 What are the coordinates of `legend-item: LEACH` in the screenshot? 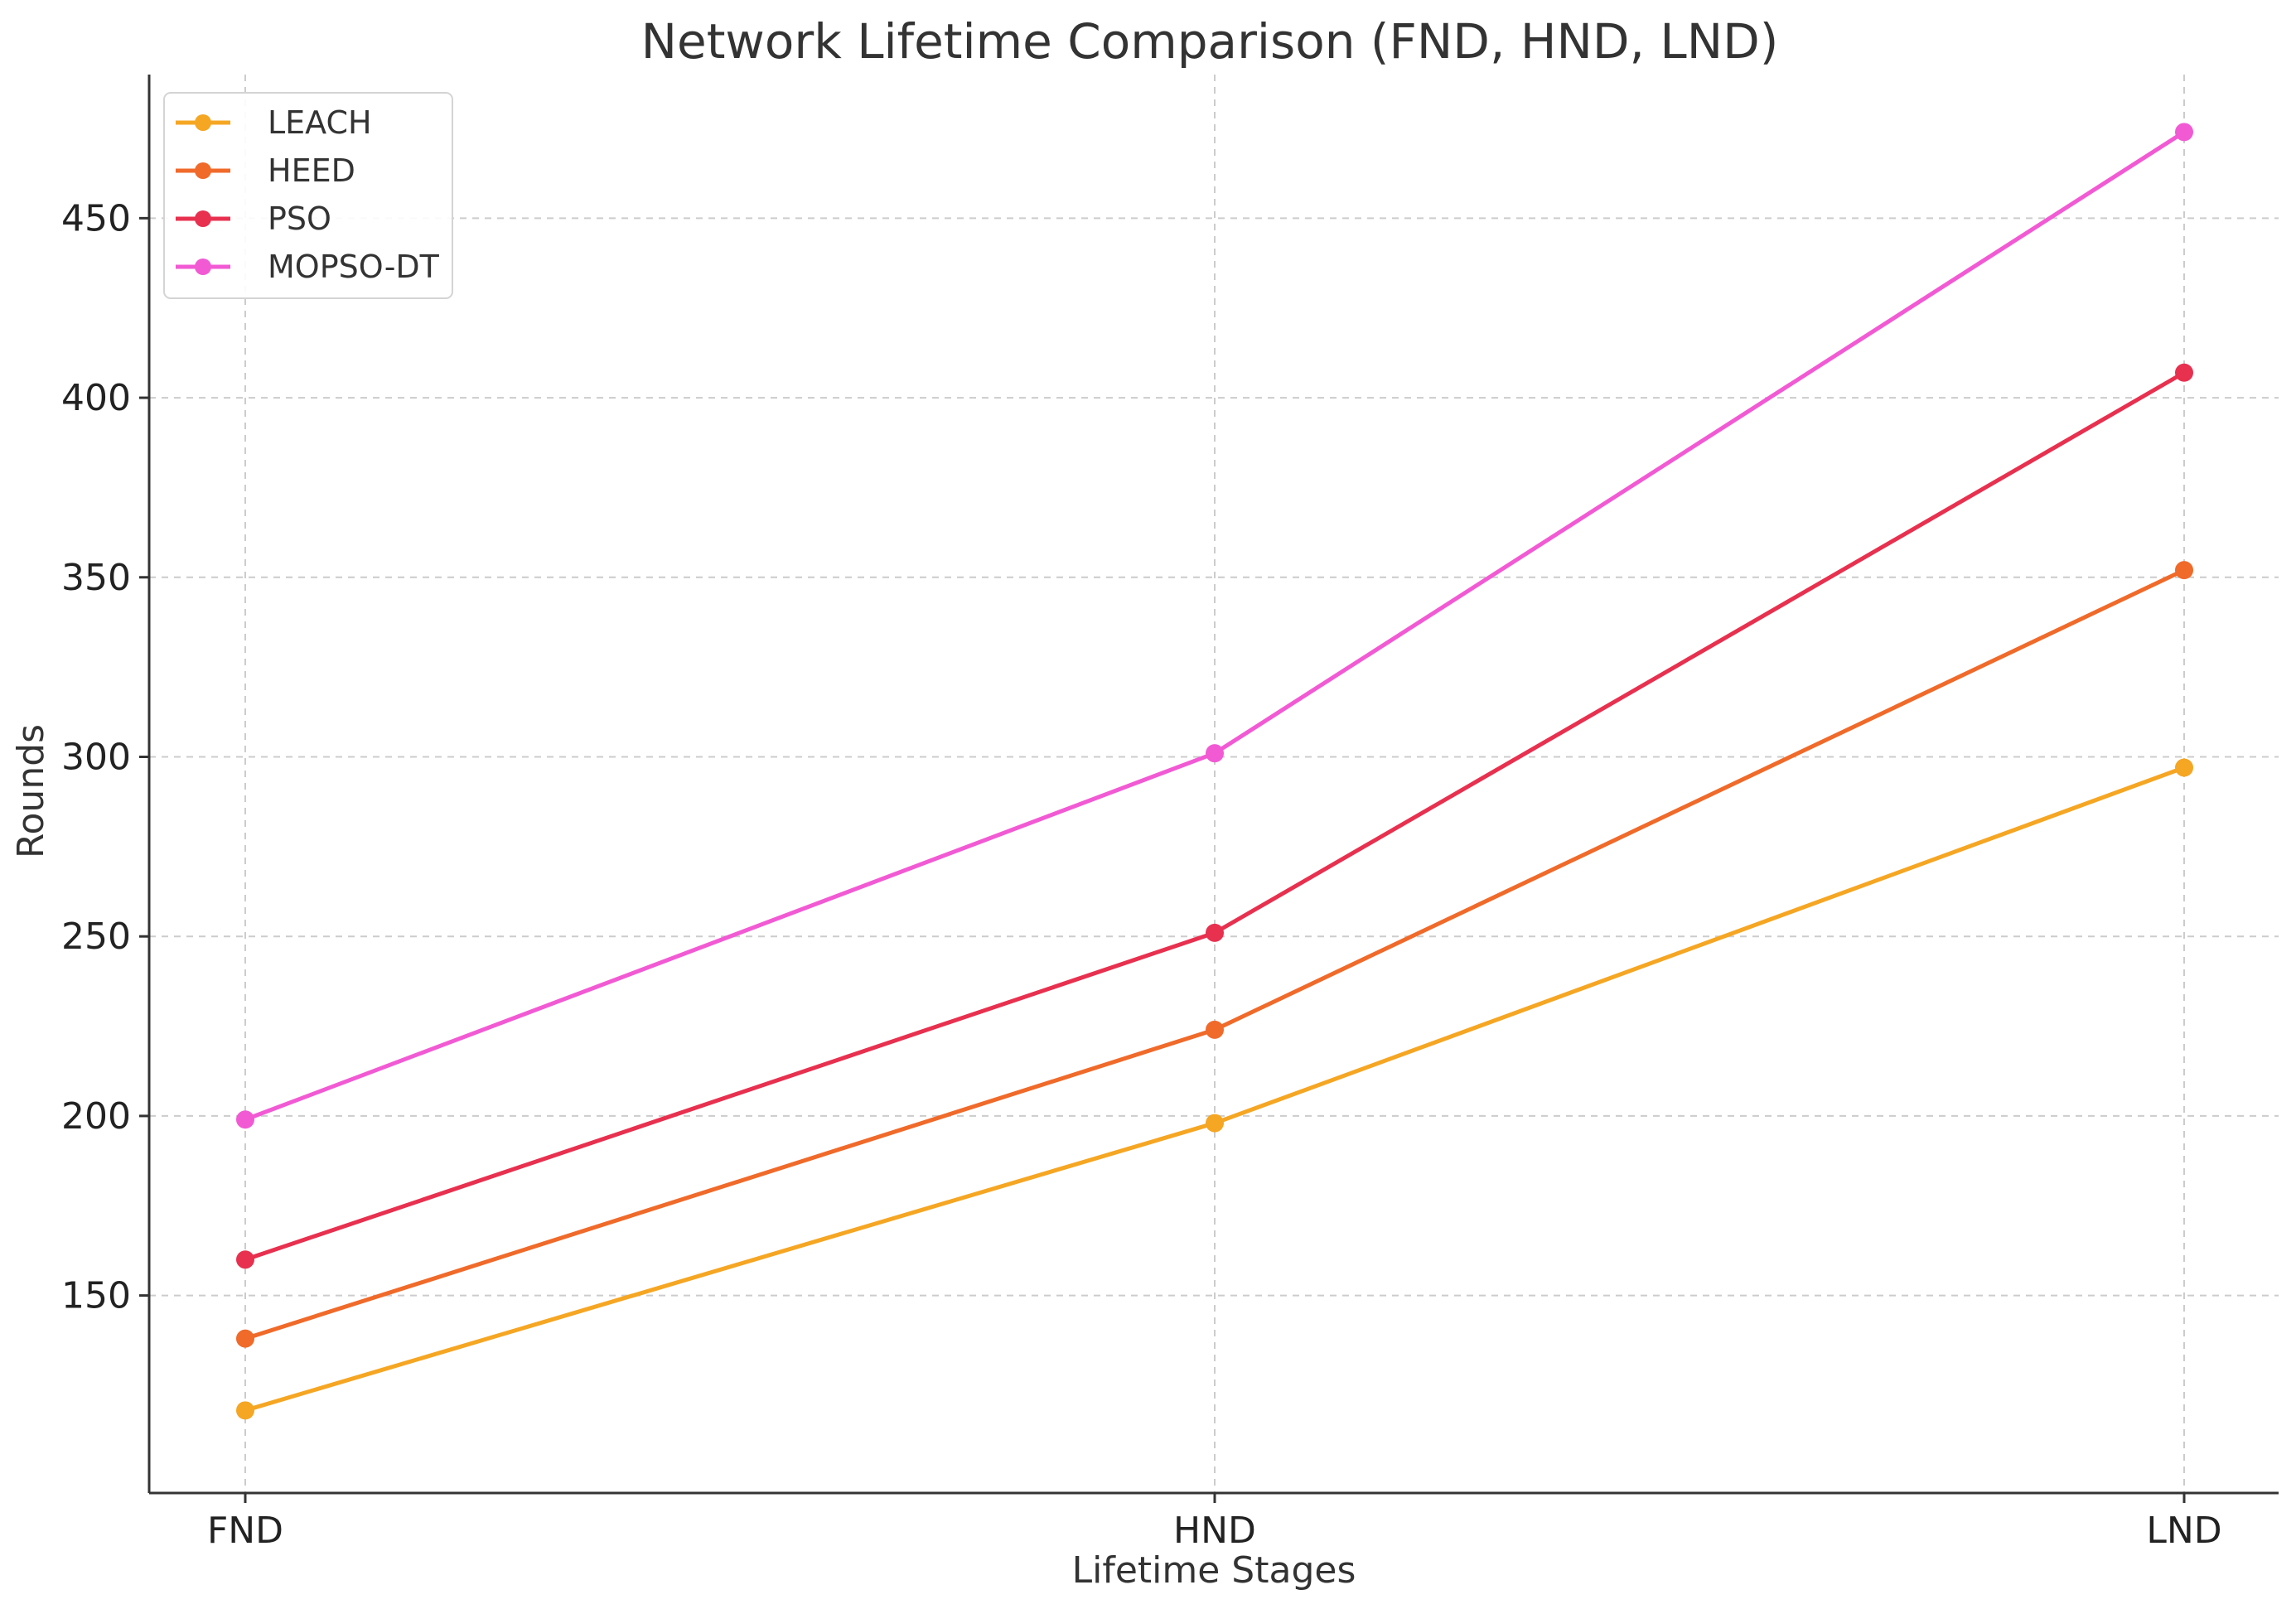 It's located at (274, 122).